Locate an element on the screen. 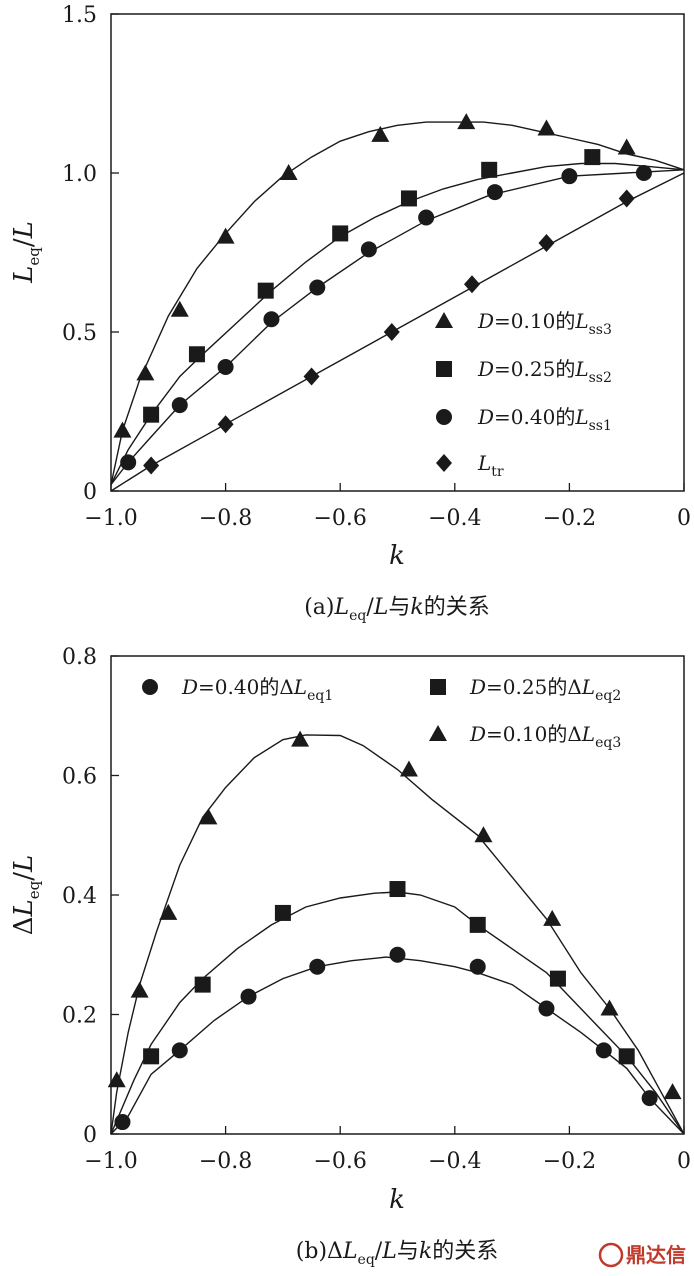  legend-marker-diamond is located at coordinates (444, 463).